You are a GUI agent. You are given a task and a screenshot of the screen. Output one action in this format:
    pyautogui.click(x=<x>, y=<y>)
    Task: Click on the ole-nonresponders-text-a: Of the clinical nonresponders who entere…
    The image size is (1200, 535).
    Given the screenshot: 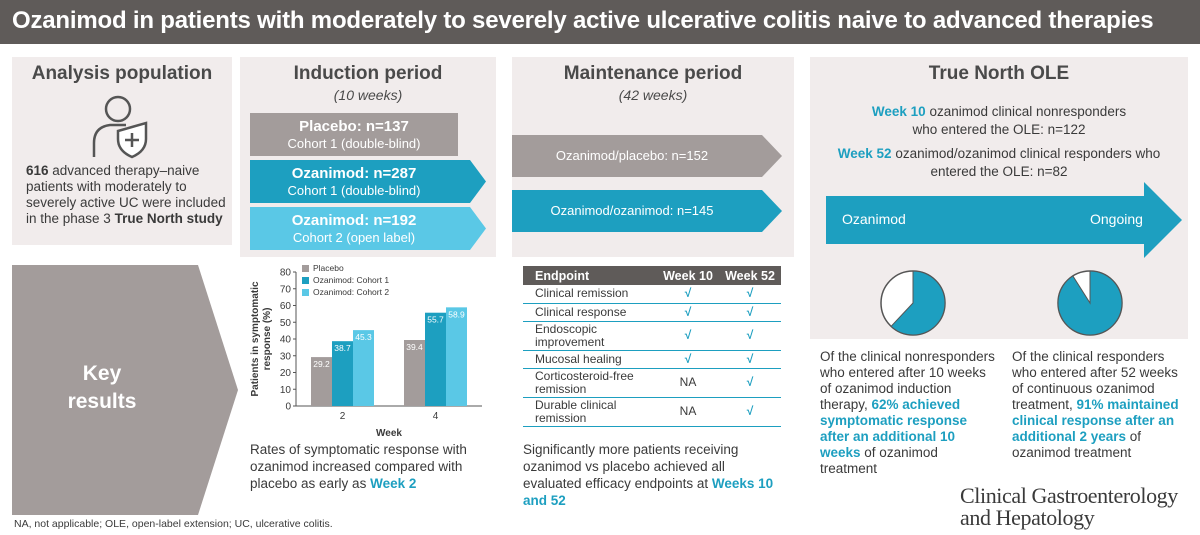 What is the action you would take?
    pyautogui.click(x=907, y=380)
    